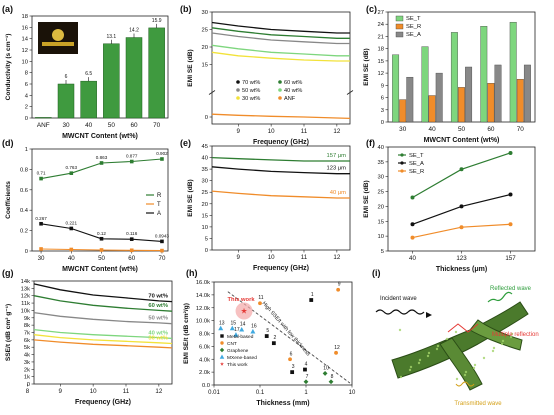  What do you see at coordinates (71, 258) in the screenshot?
I see `x-tick-label: 40` at bounding box center [71, 258].